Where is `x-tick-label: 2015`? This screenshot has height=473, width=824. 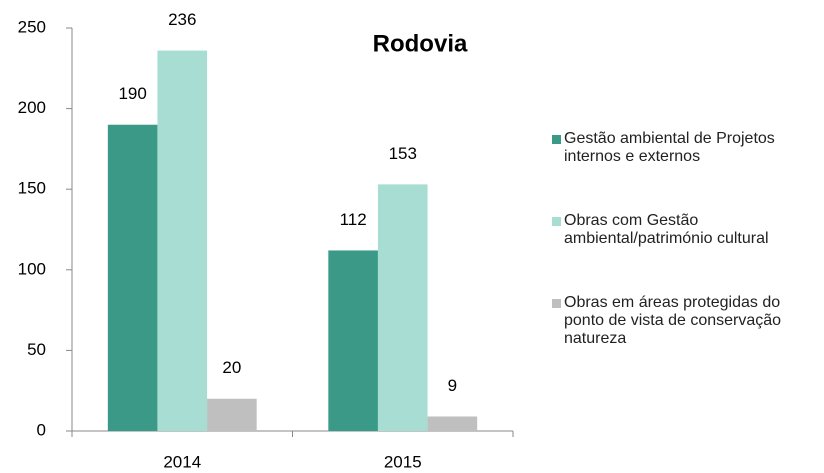
x-tick-label: 2015 is located at coordinates (403, 461).